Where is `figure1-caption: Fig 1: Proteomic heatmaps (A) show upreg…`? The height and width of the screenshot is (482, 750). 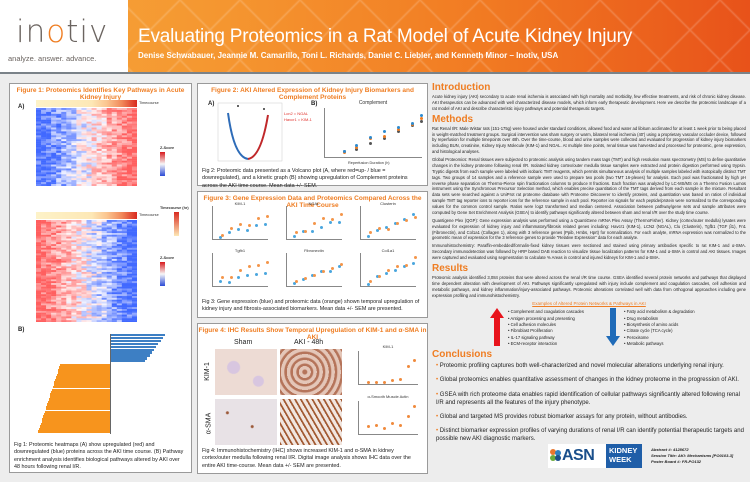 figure1-caption: Fig 1: Proteomic heatmaps (A) show upreg… is located at coordinates (99, 456).